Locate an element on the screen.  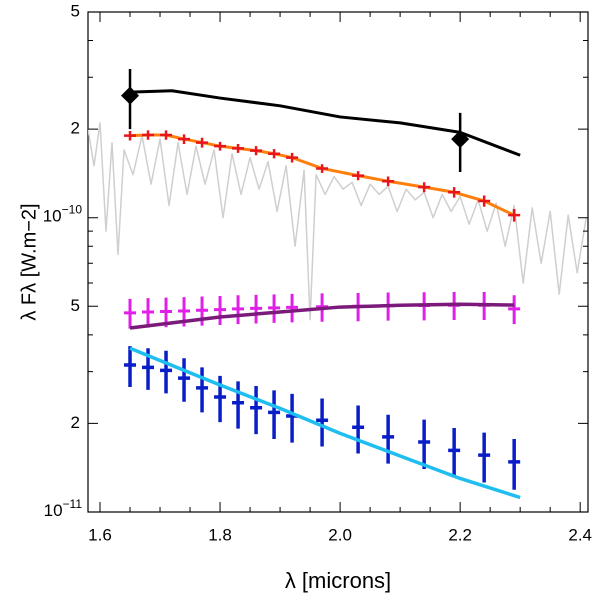
y-tick-label: 10−11 is located at coordinates (63, 508).